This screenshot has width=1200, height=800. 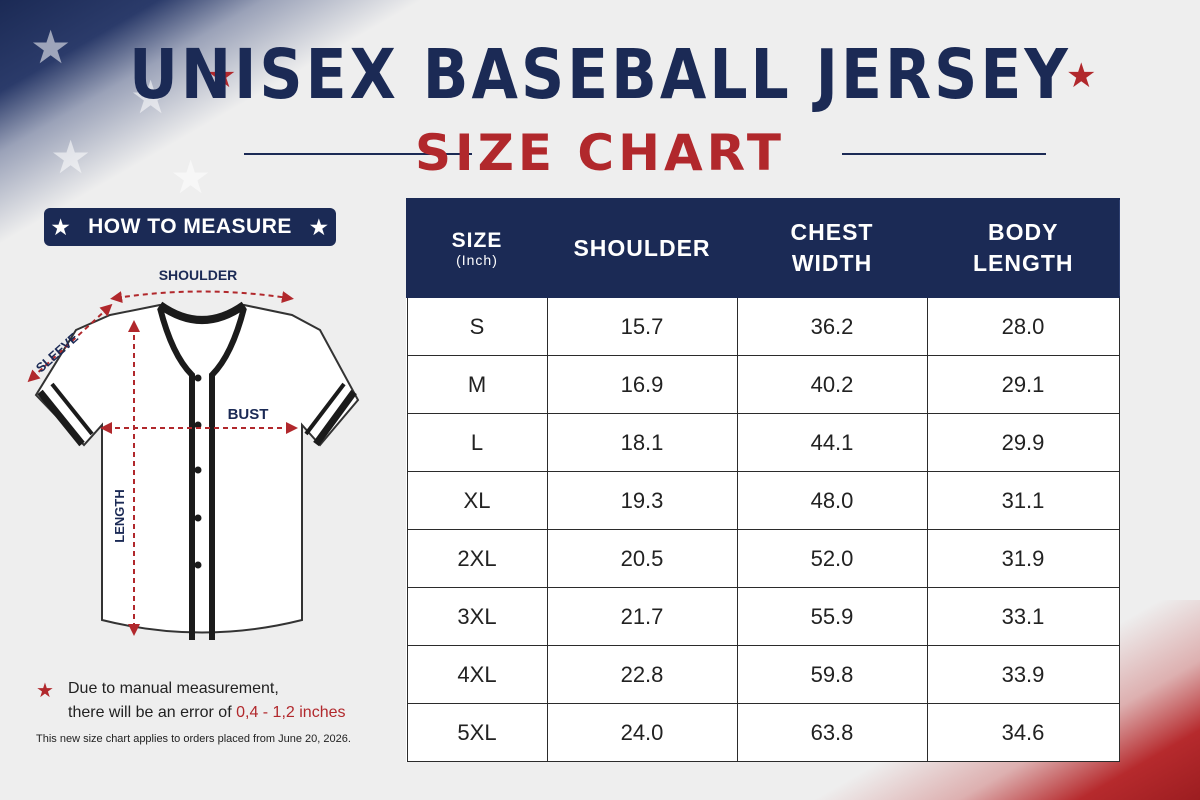 I want to click on body-length-cell: 29.1, so click(x=1023, y=384).